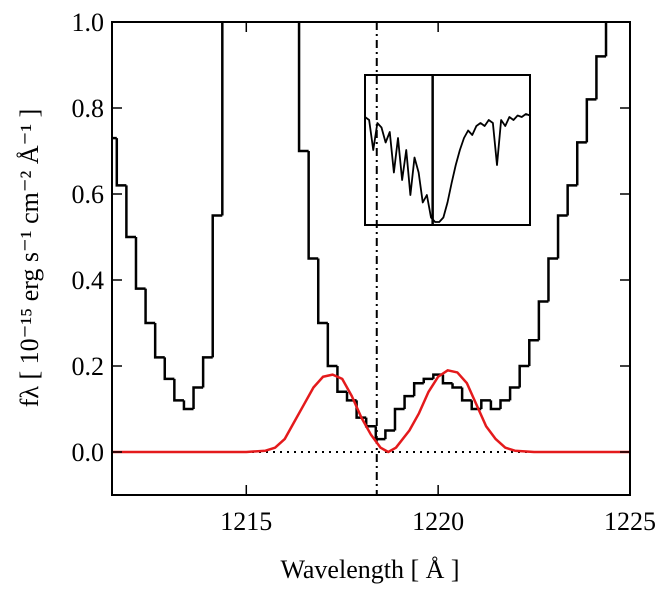 The width and height of the screenshot is (664, 591). Describe the element at coordinates (371, 411) in the screenshot. I see `model-line` at that location.